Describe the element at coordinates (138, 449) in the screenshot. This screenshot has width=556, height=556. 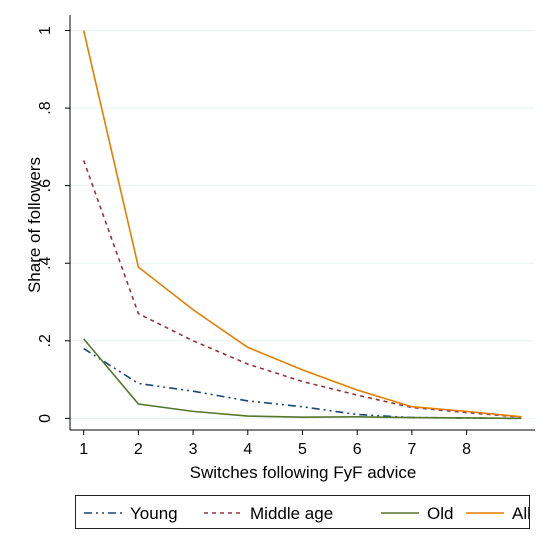
I see `x-tick-label: 2` at that location.